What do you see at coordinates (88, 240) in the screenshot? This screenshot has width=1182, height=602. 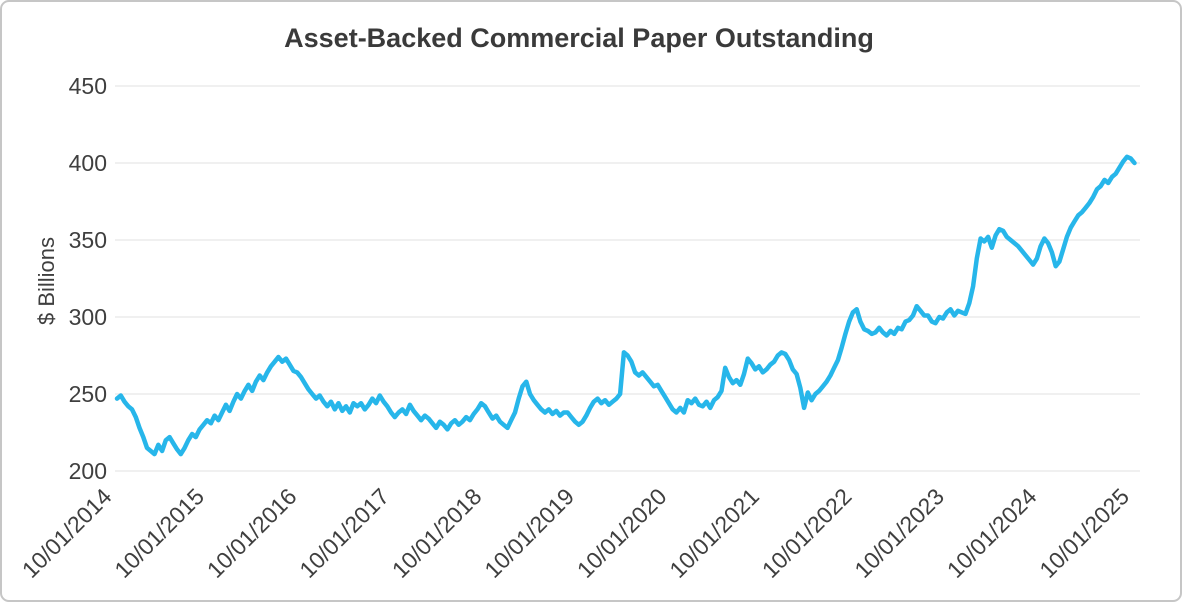 I see `y-tick-label: 350` at bounding box center [88, 240].